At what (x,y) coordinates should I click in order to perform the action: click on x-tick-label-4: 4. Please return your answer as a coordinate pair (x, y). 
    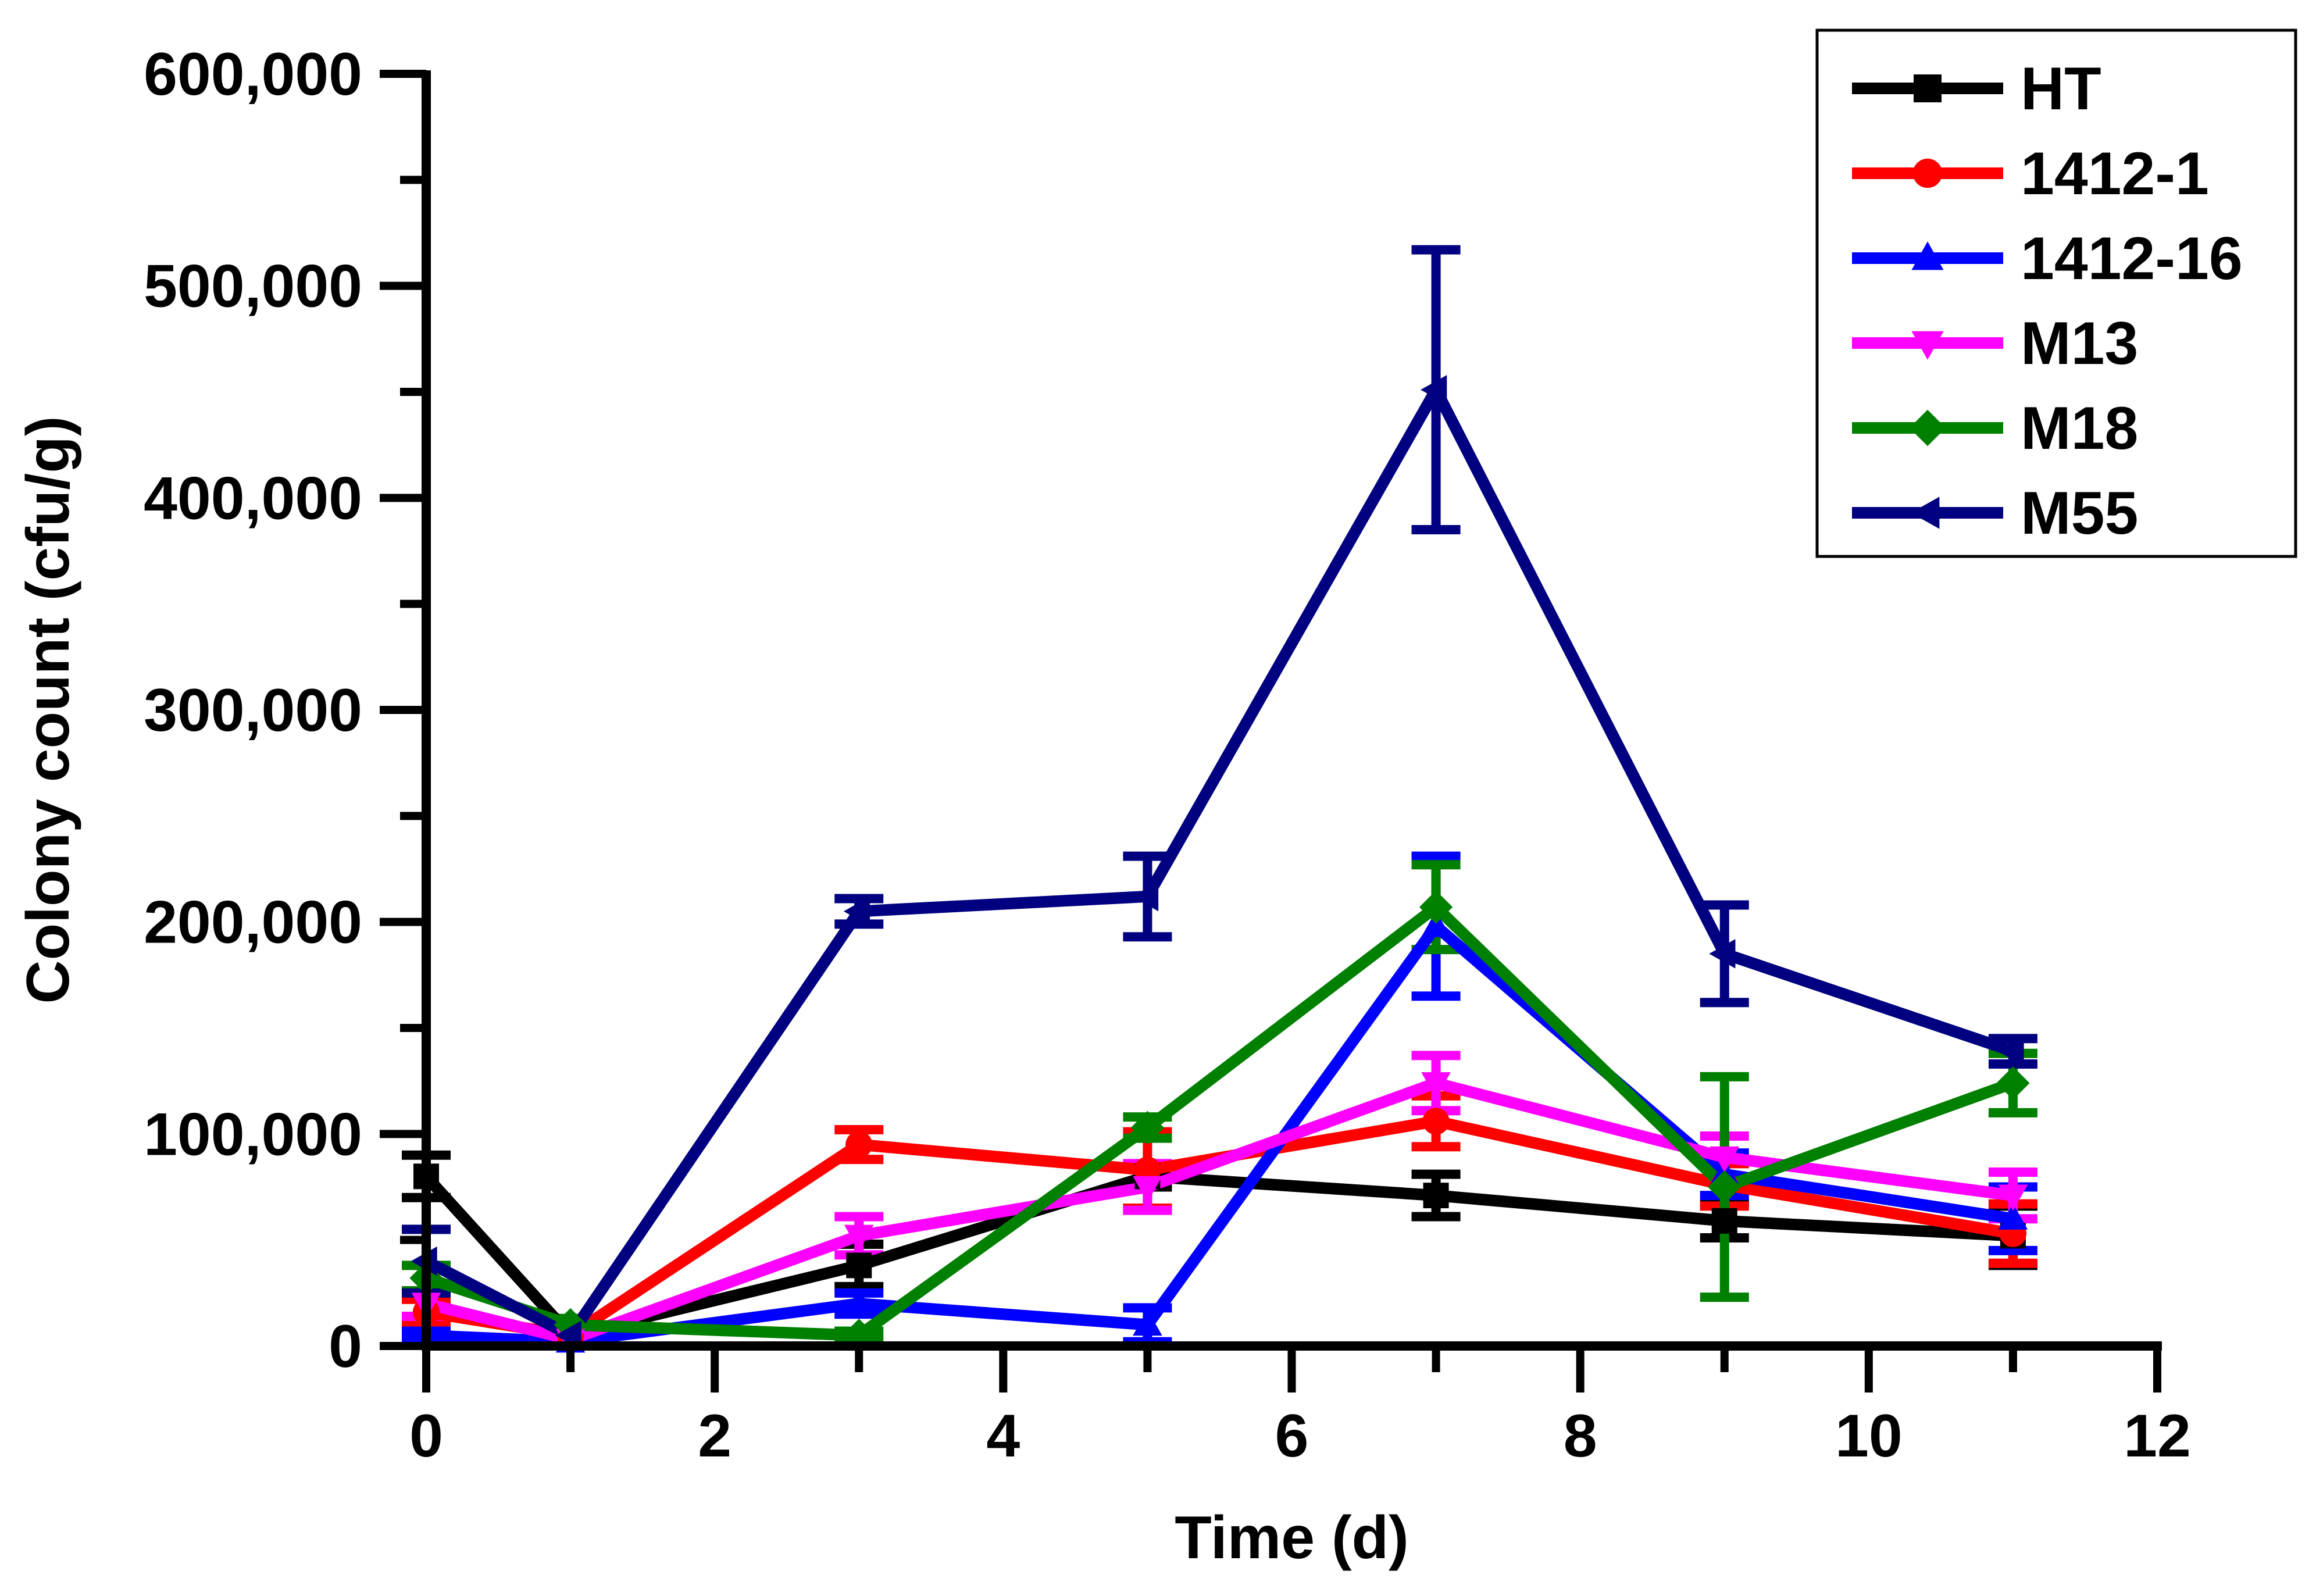
    Looking at the image, I should click on (1003, 1436).